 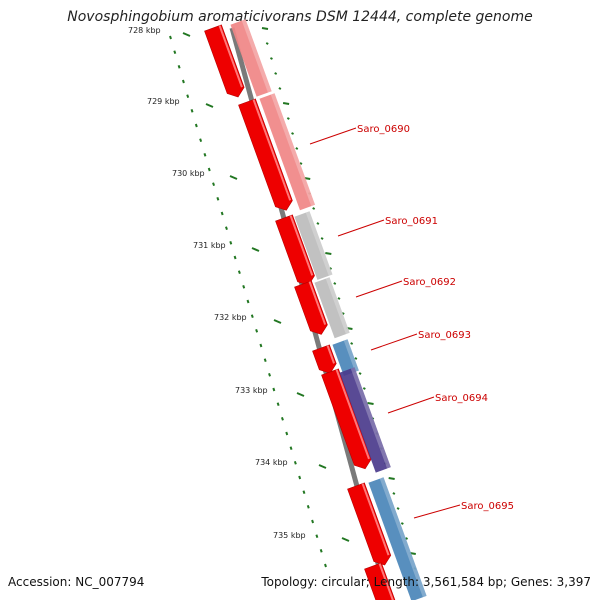 What do you see at coordinates (444, 335) in the screenshot?
I see `gene-label: Saro_0693` at bounding box center [444, 335].